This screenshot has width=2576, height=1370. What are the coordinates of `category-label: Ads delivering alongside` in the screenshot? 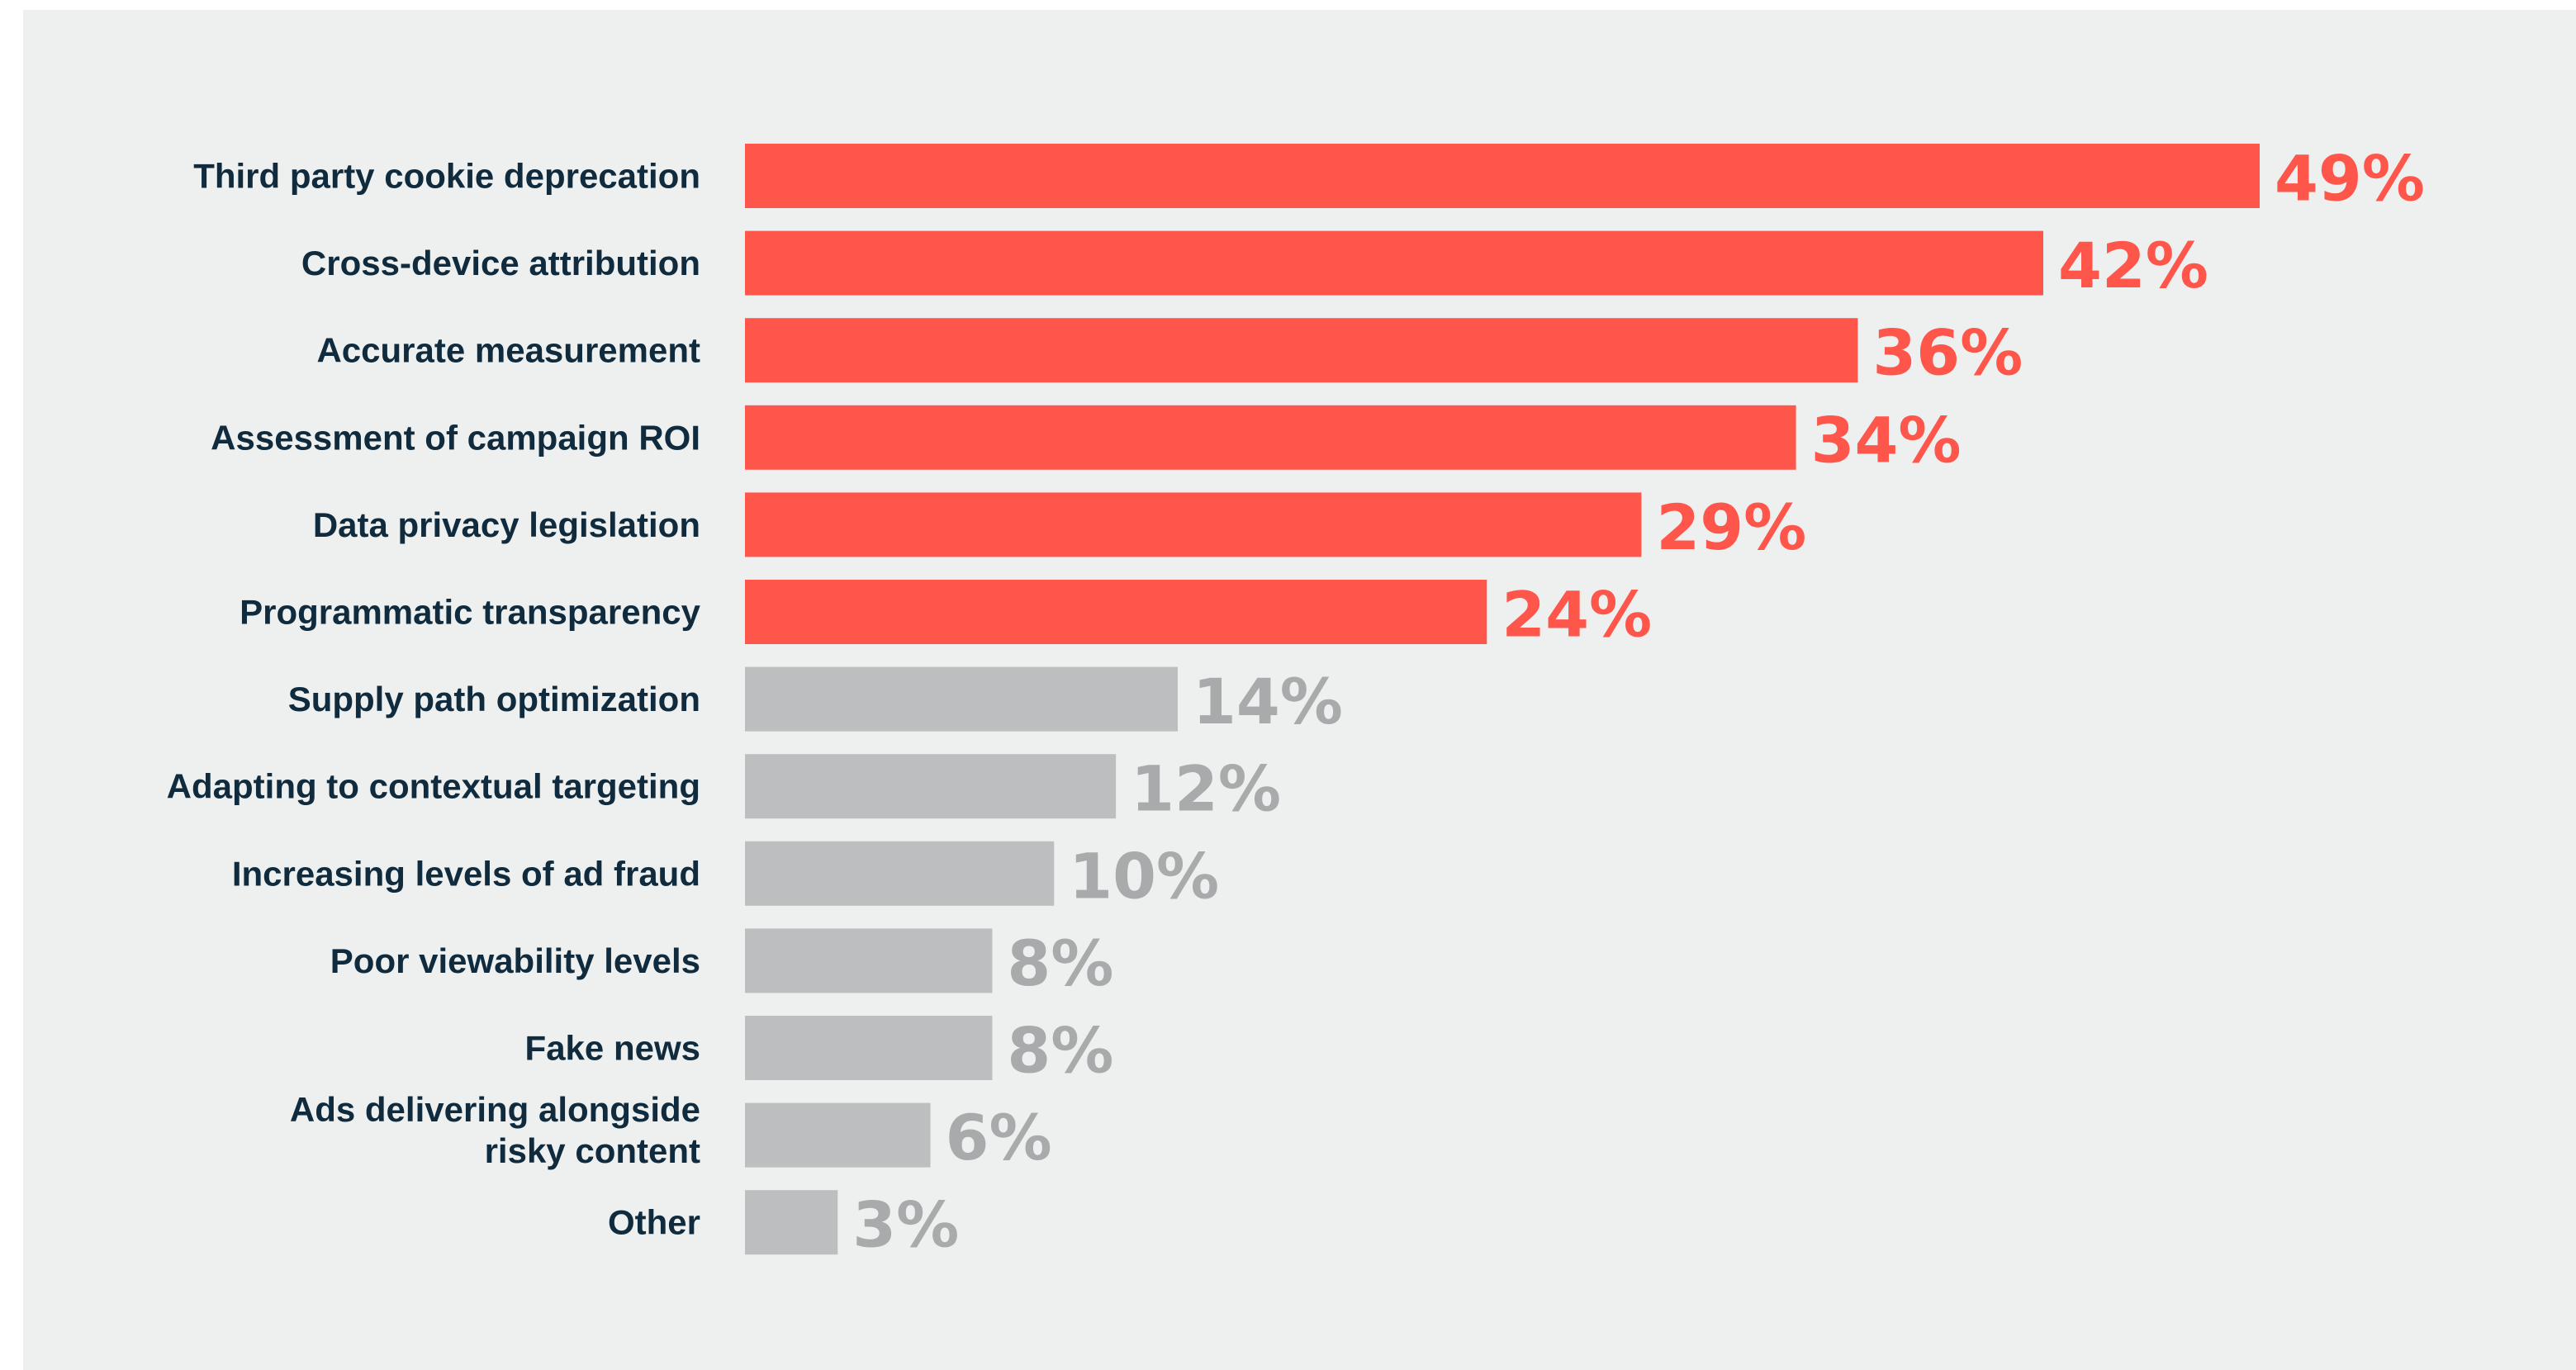 It's located at (495, 1109).